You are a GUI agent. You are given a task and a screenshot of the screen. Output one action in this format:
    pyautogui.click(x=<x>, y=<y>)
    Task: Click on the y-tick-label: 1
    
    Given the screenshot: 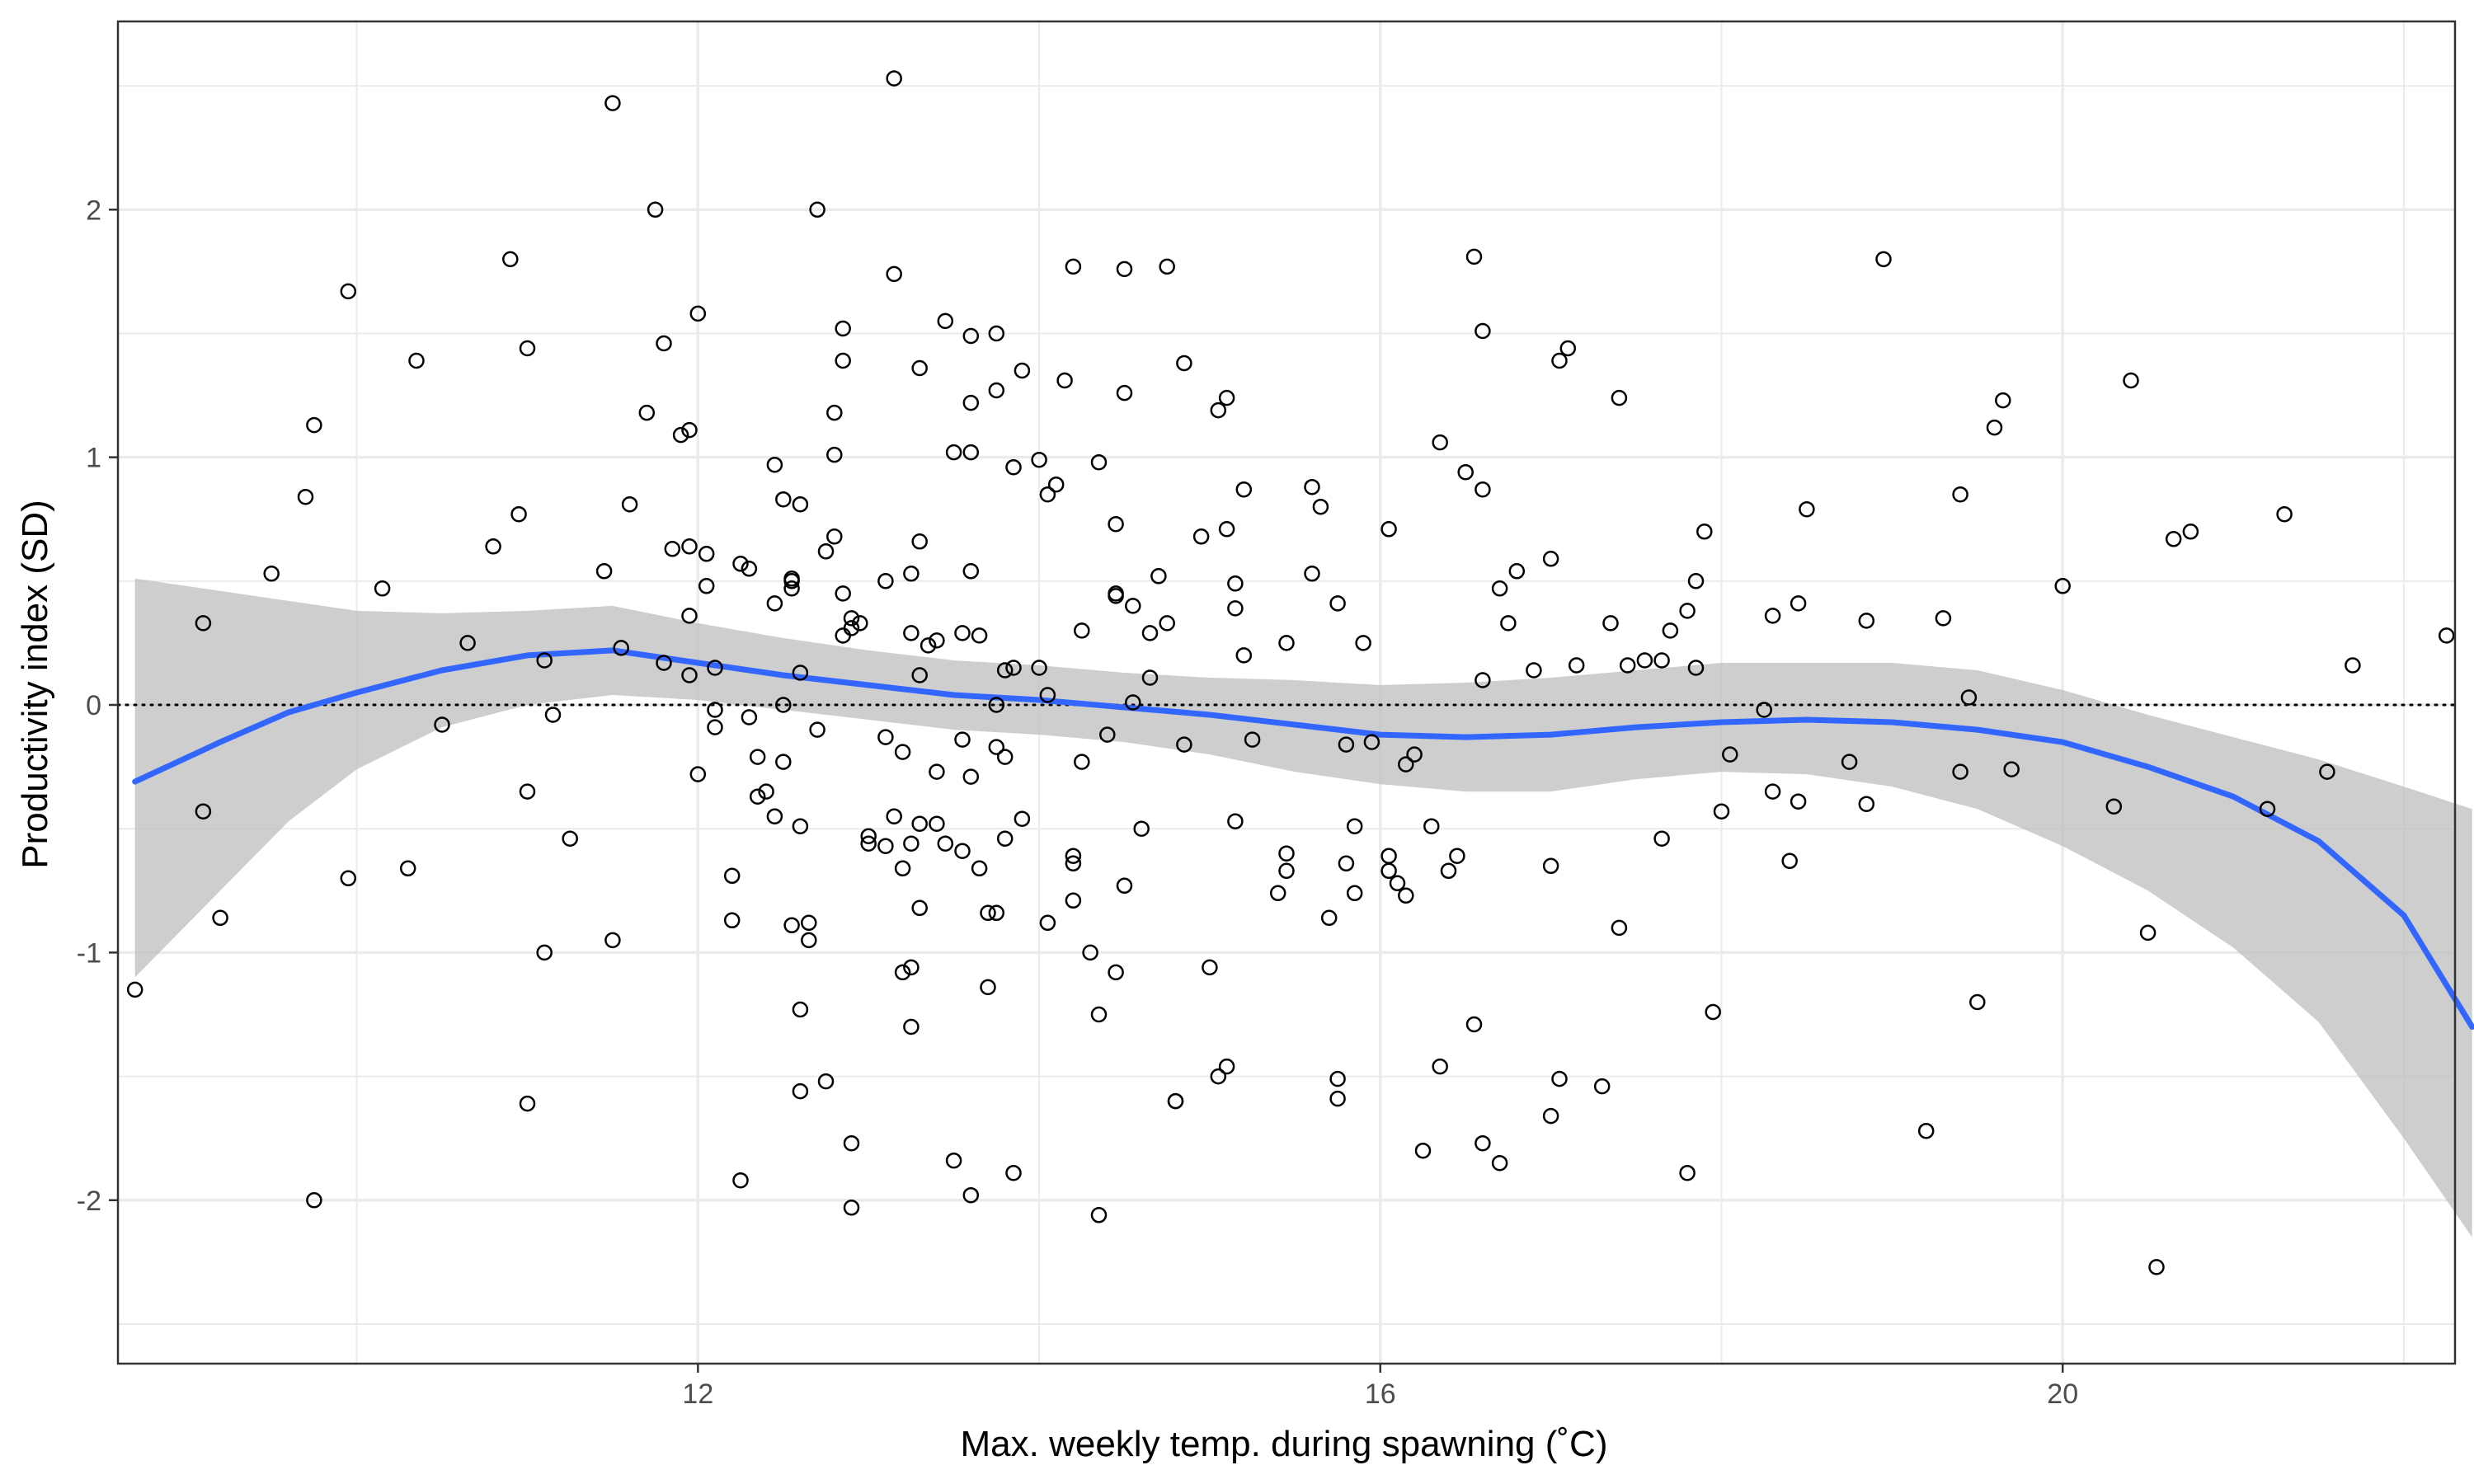 What is the action you would take?
    pyautogui.click(x=93, y=458)
    